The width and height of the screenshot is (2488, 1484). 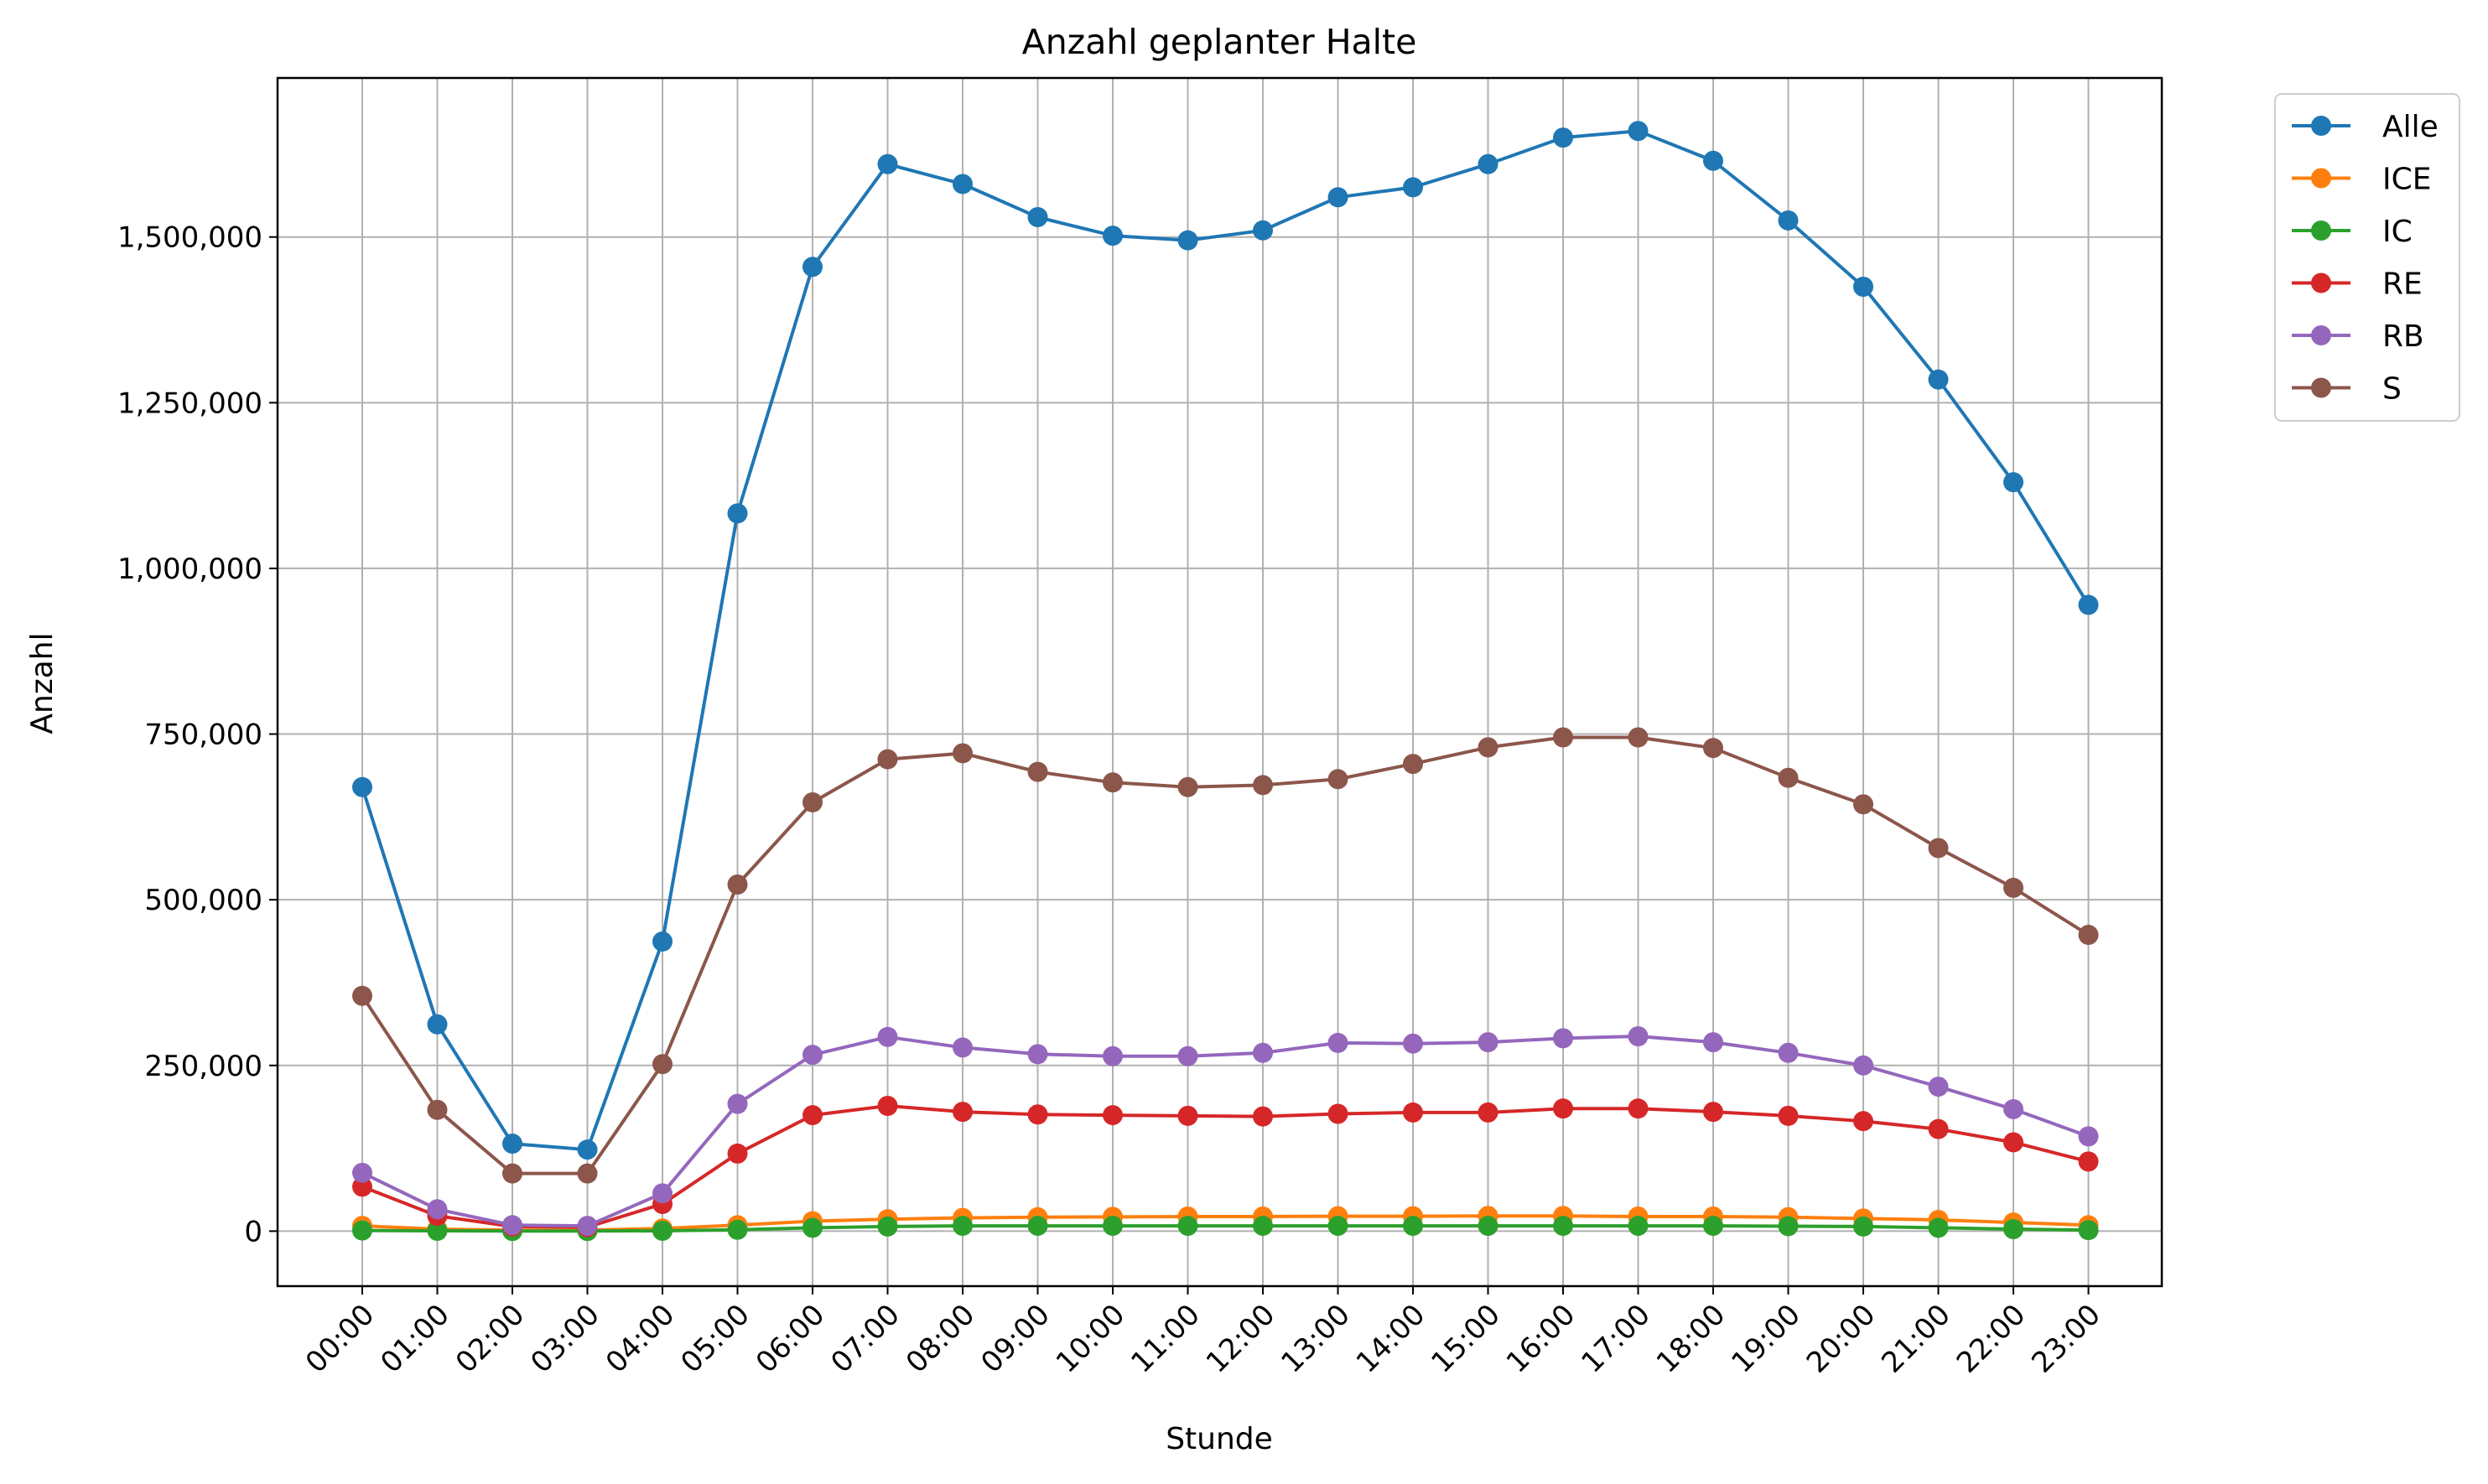 I want to click on legend-label: IC, so click(x=2398, y=232).